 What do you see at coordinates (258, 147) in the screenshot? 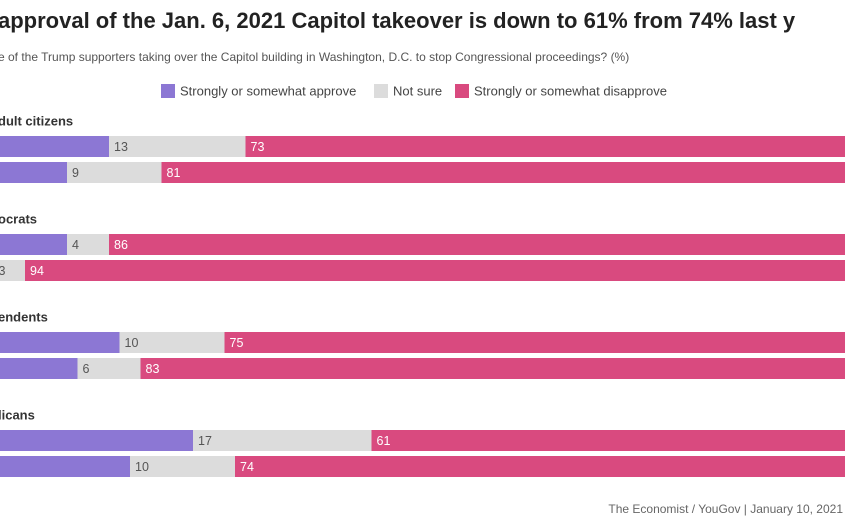
I see `value-label: 73` at bounding box center [258, 147].